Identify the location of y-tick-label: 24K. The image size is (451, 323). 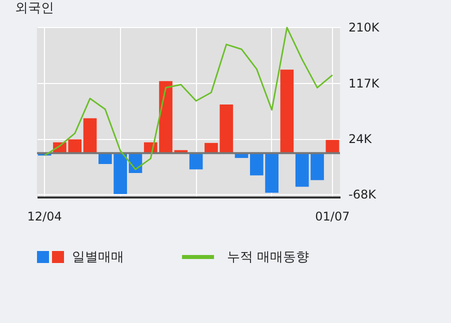
(360, 139).